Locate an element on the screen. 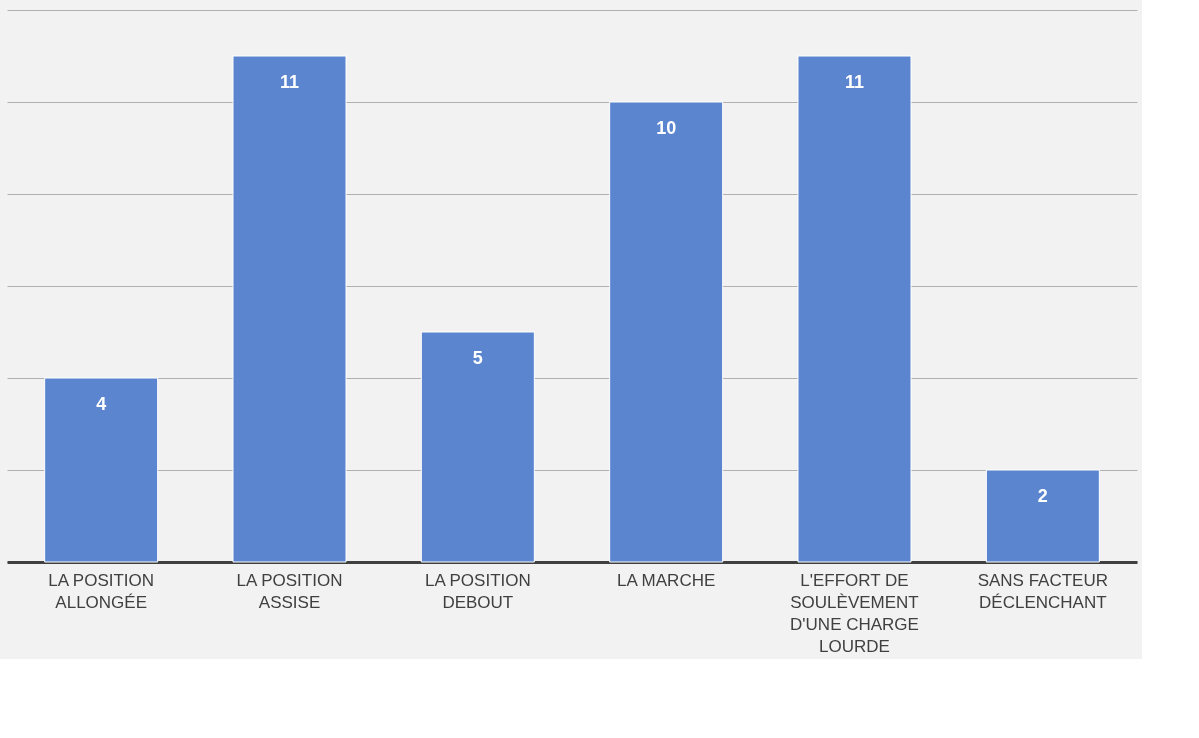  data-label: 10 is located at coordinates (666, 128).